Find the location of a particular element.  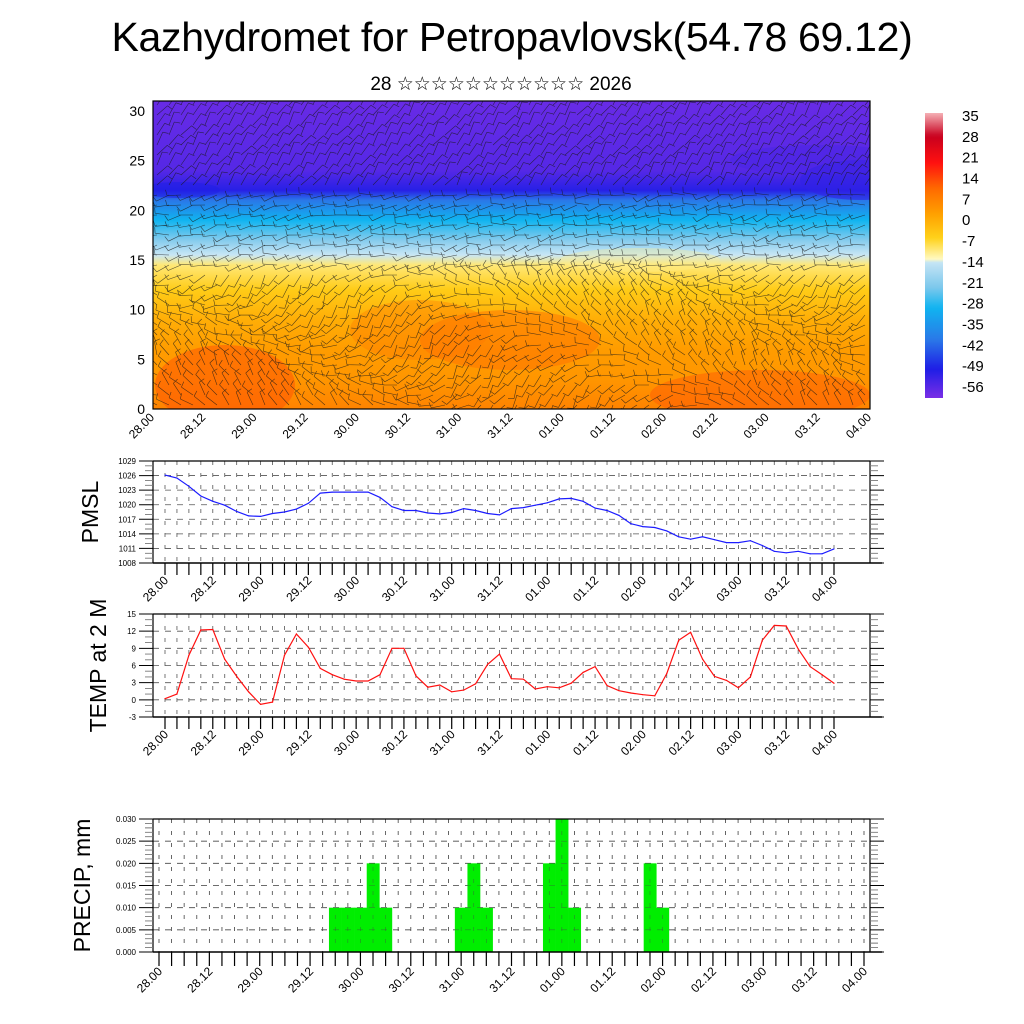

x-ticks is located at coordinates (511, 959).